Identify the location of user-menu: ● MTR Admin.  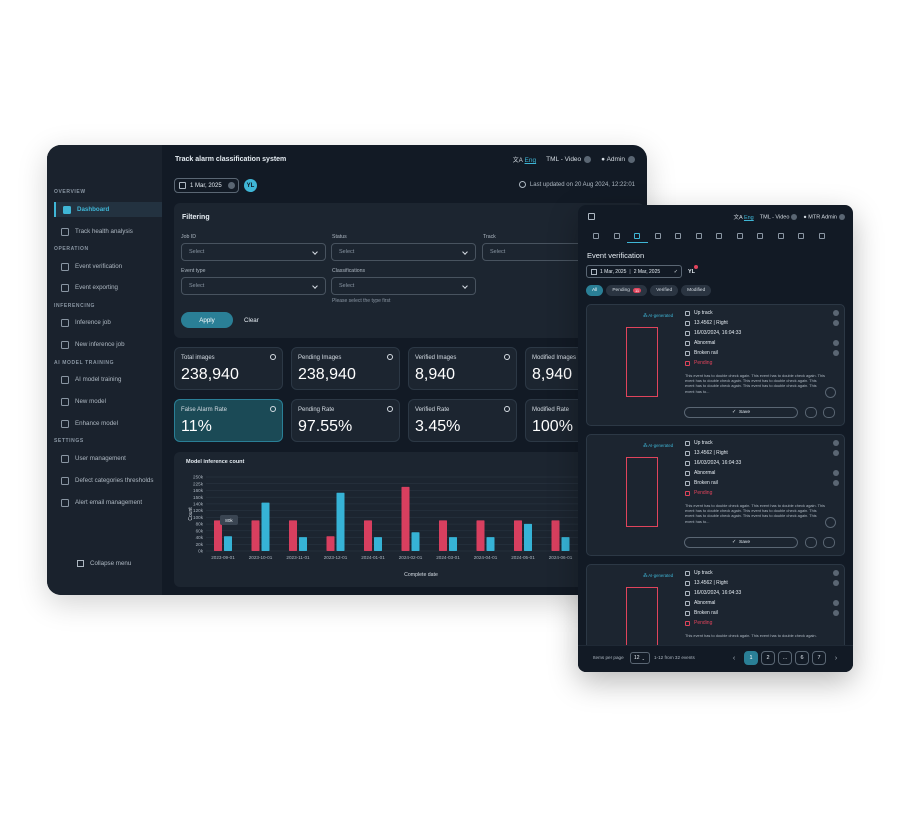
(824, 216).